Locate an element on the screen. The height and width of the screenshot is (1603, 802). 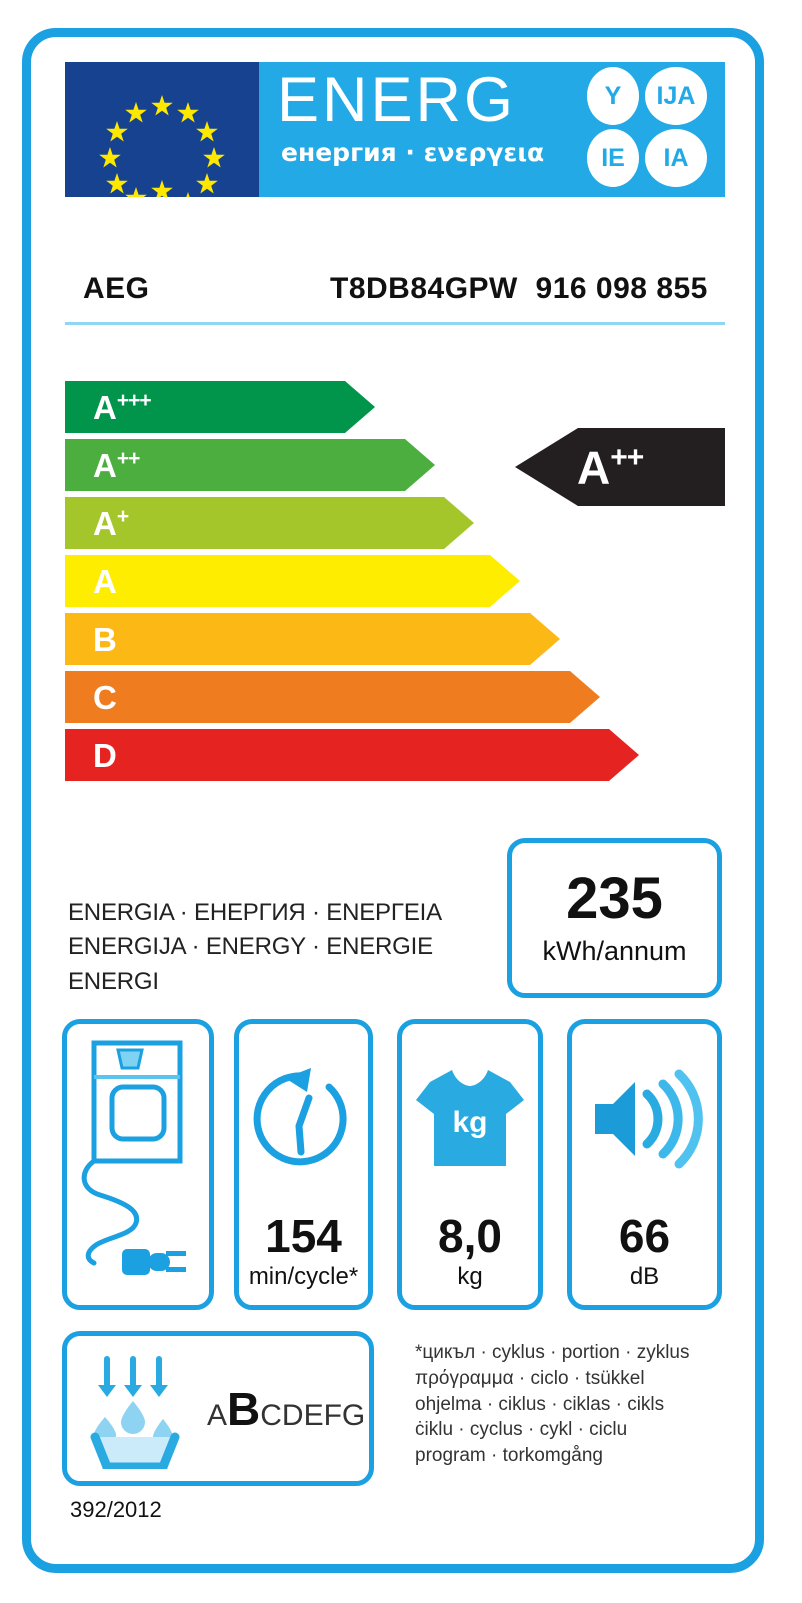
energy-word-line-3: ENERGI is located at coordinates (113, 981).